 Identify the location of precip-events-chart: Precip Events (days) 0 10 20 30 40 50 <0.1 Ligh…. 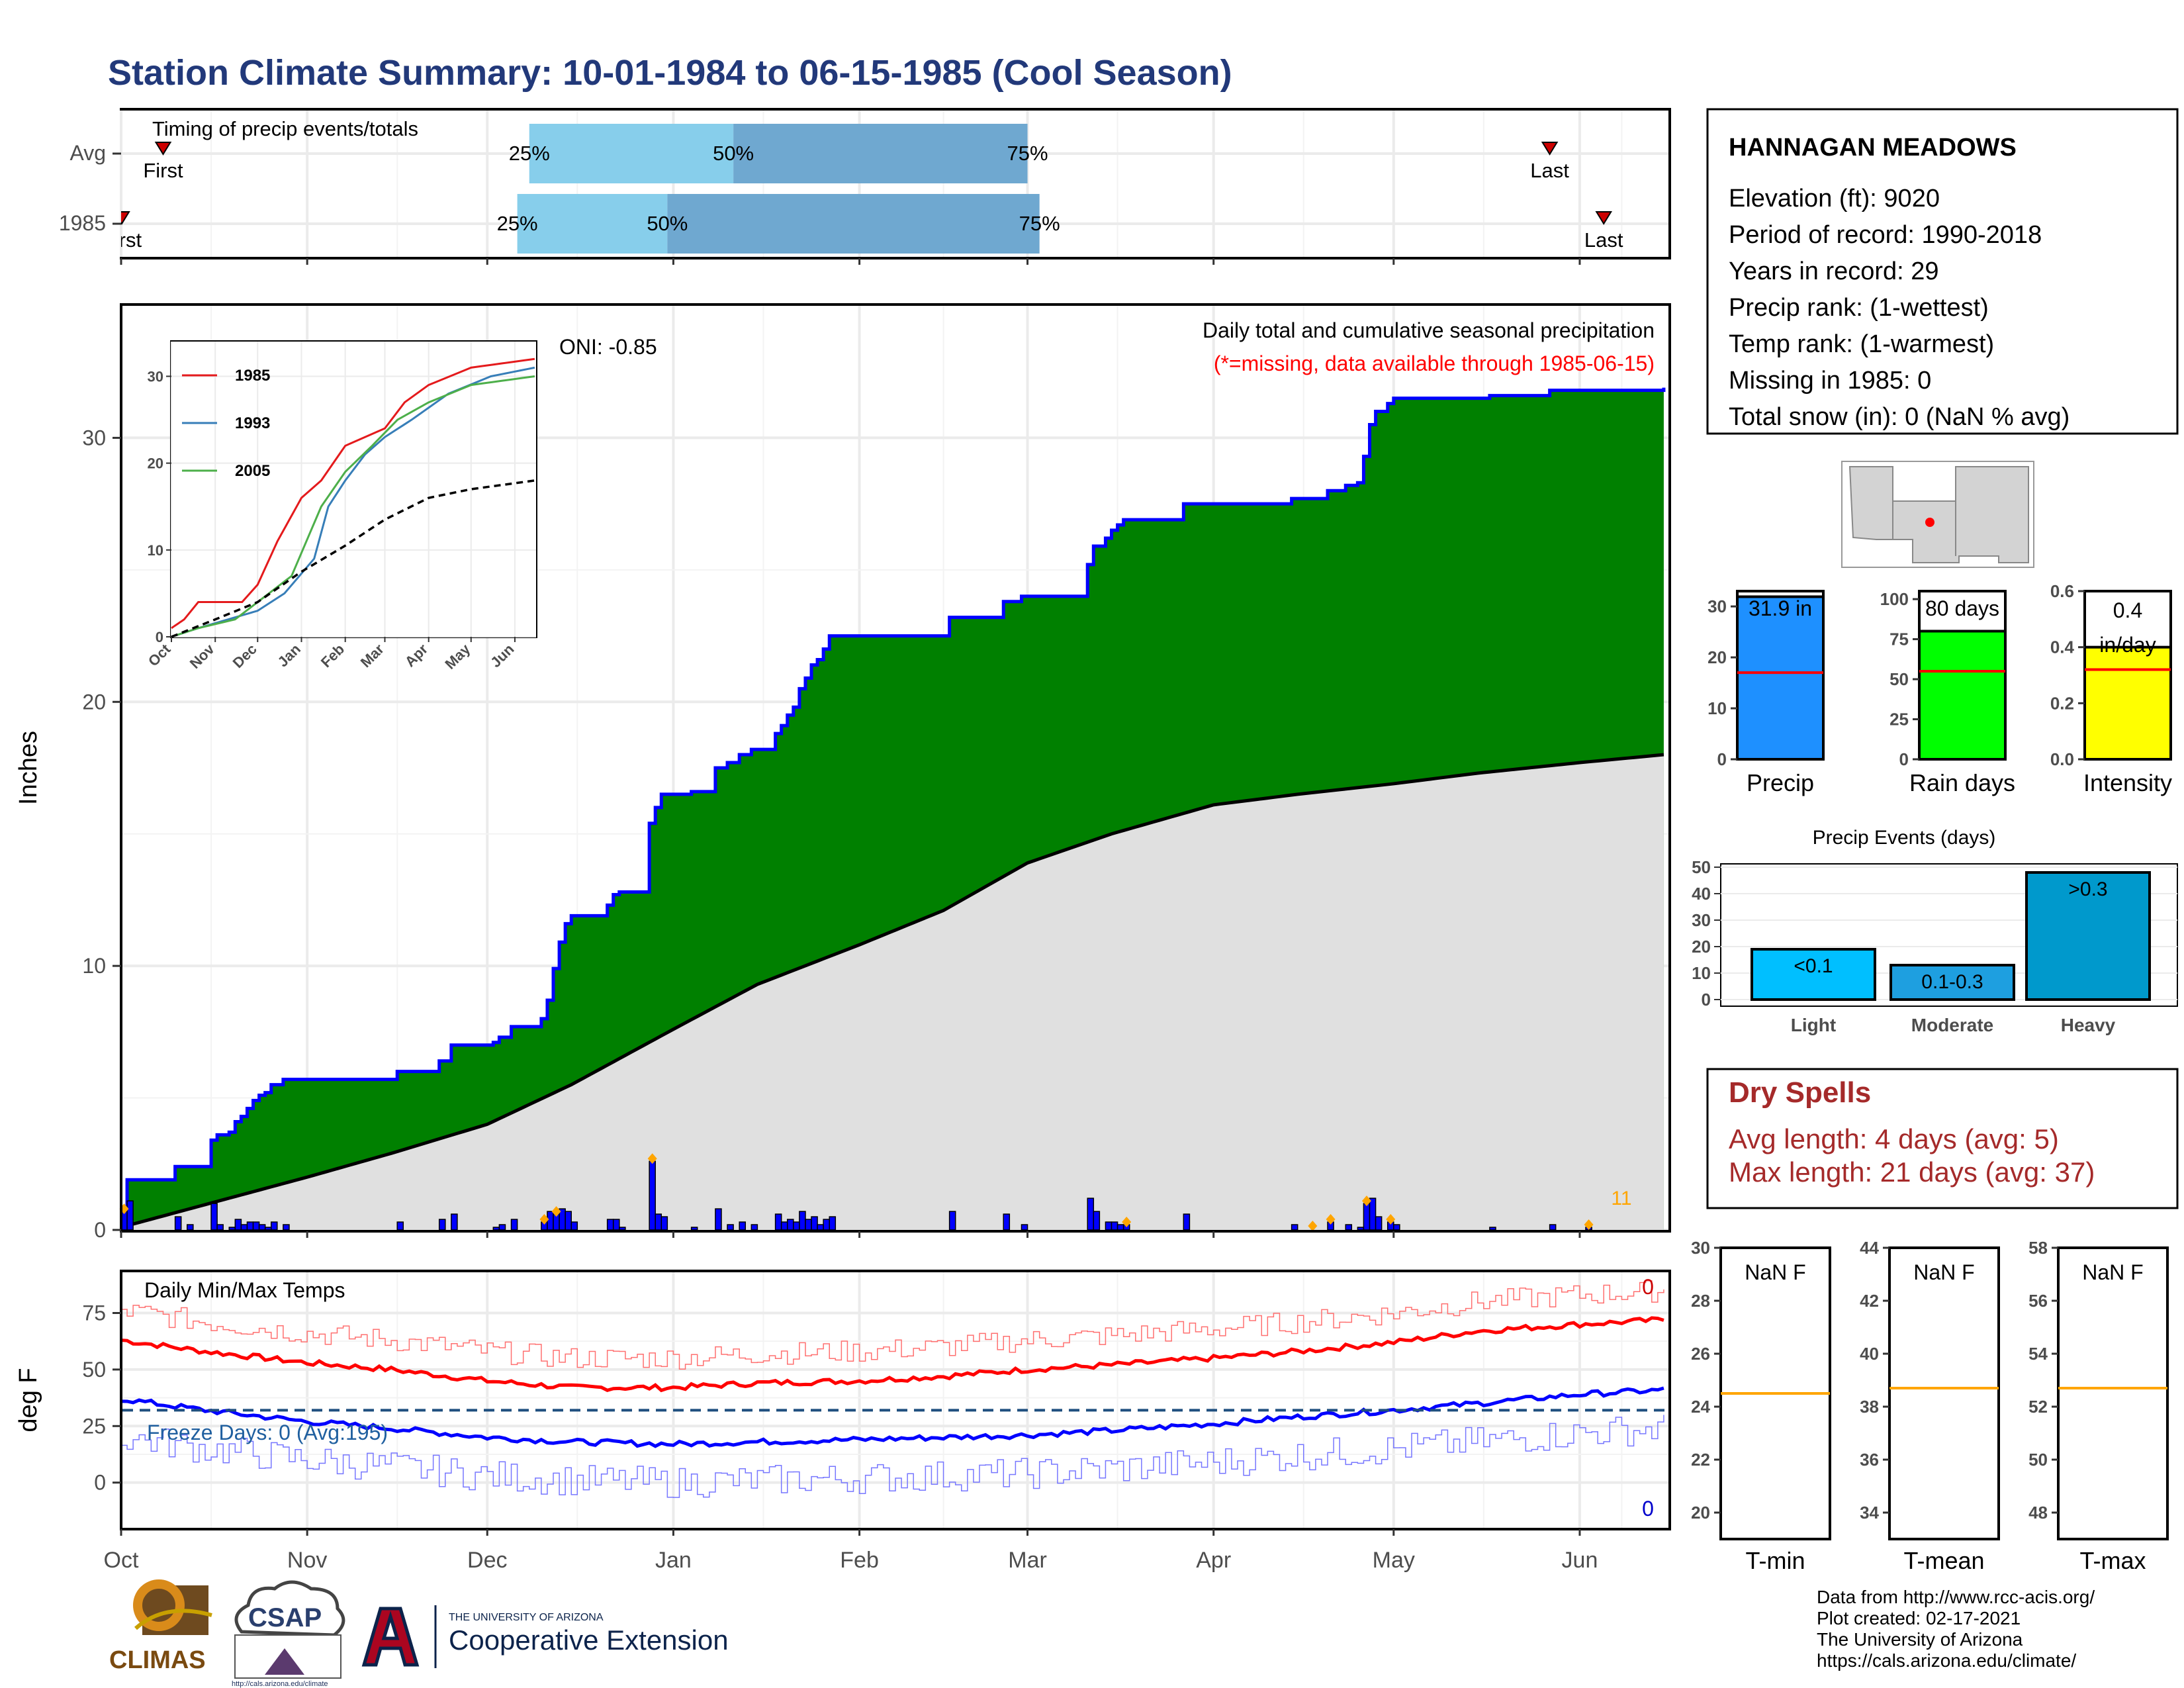
(1935, 931).